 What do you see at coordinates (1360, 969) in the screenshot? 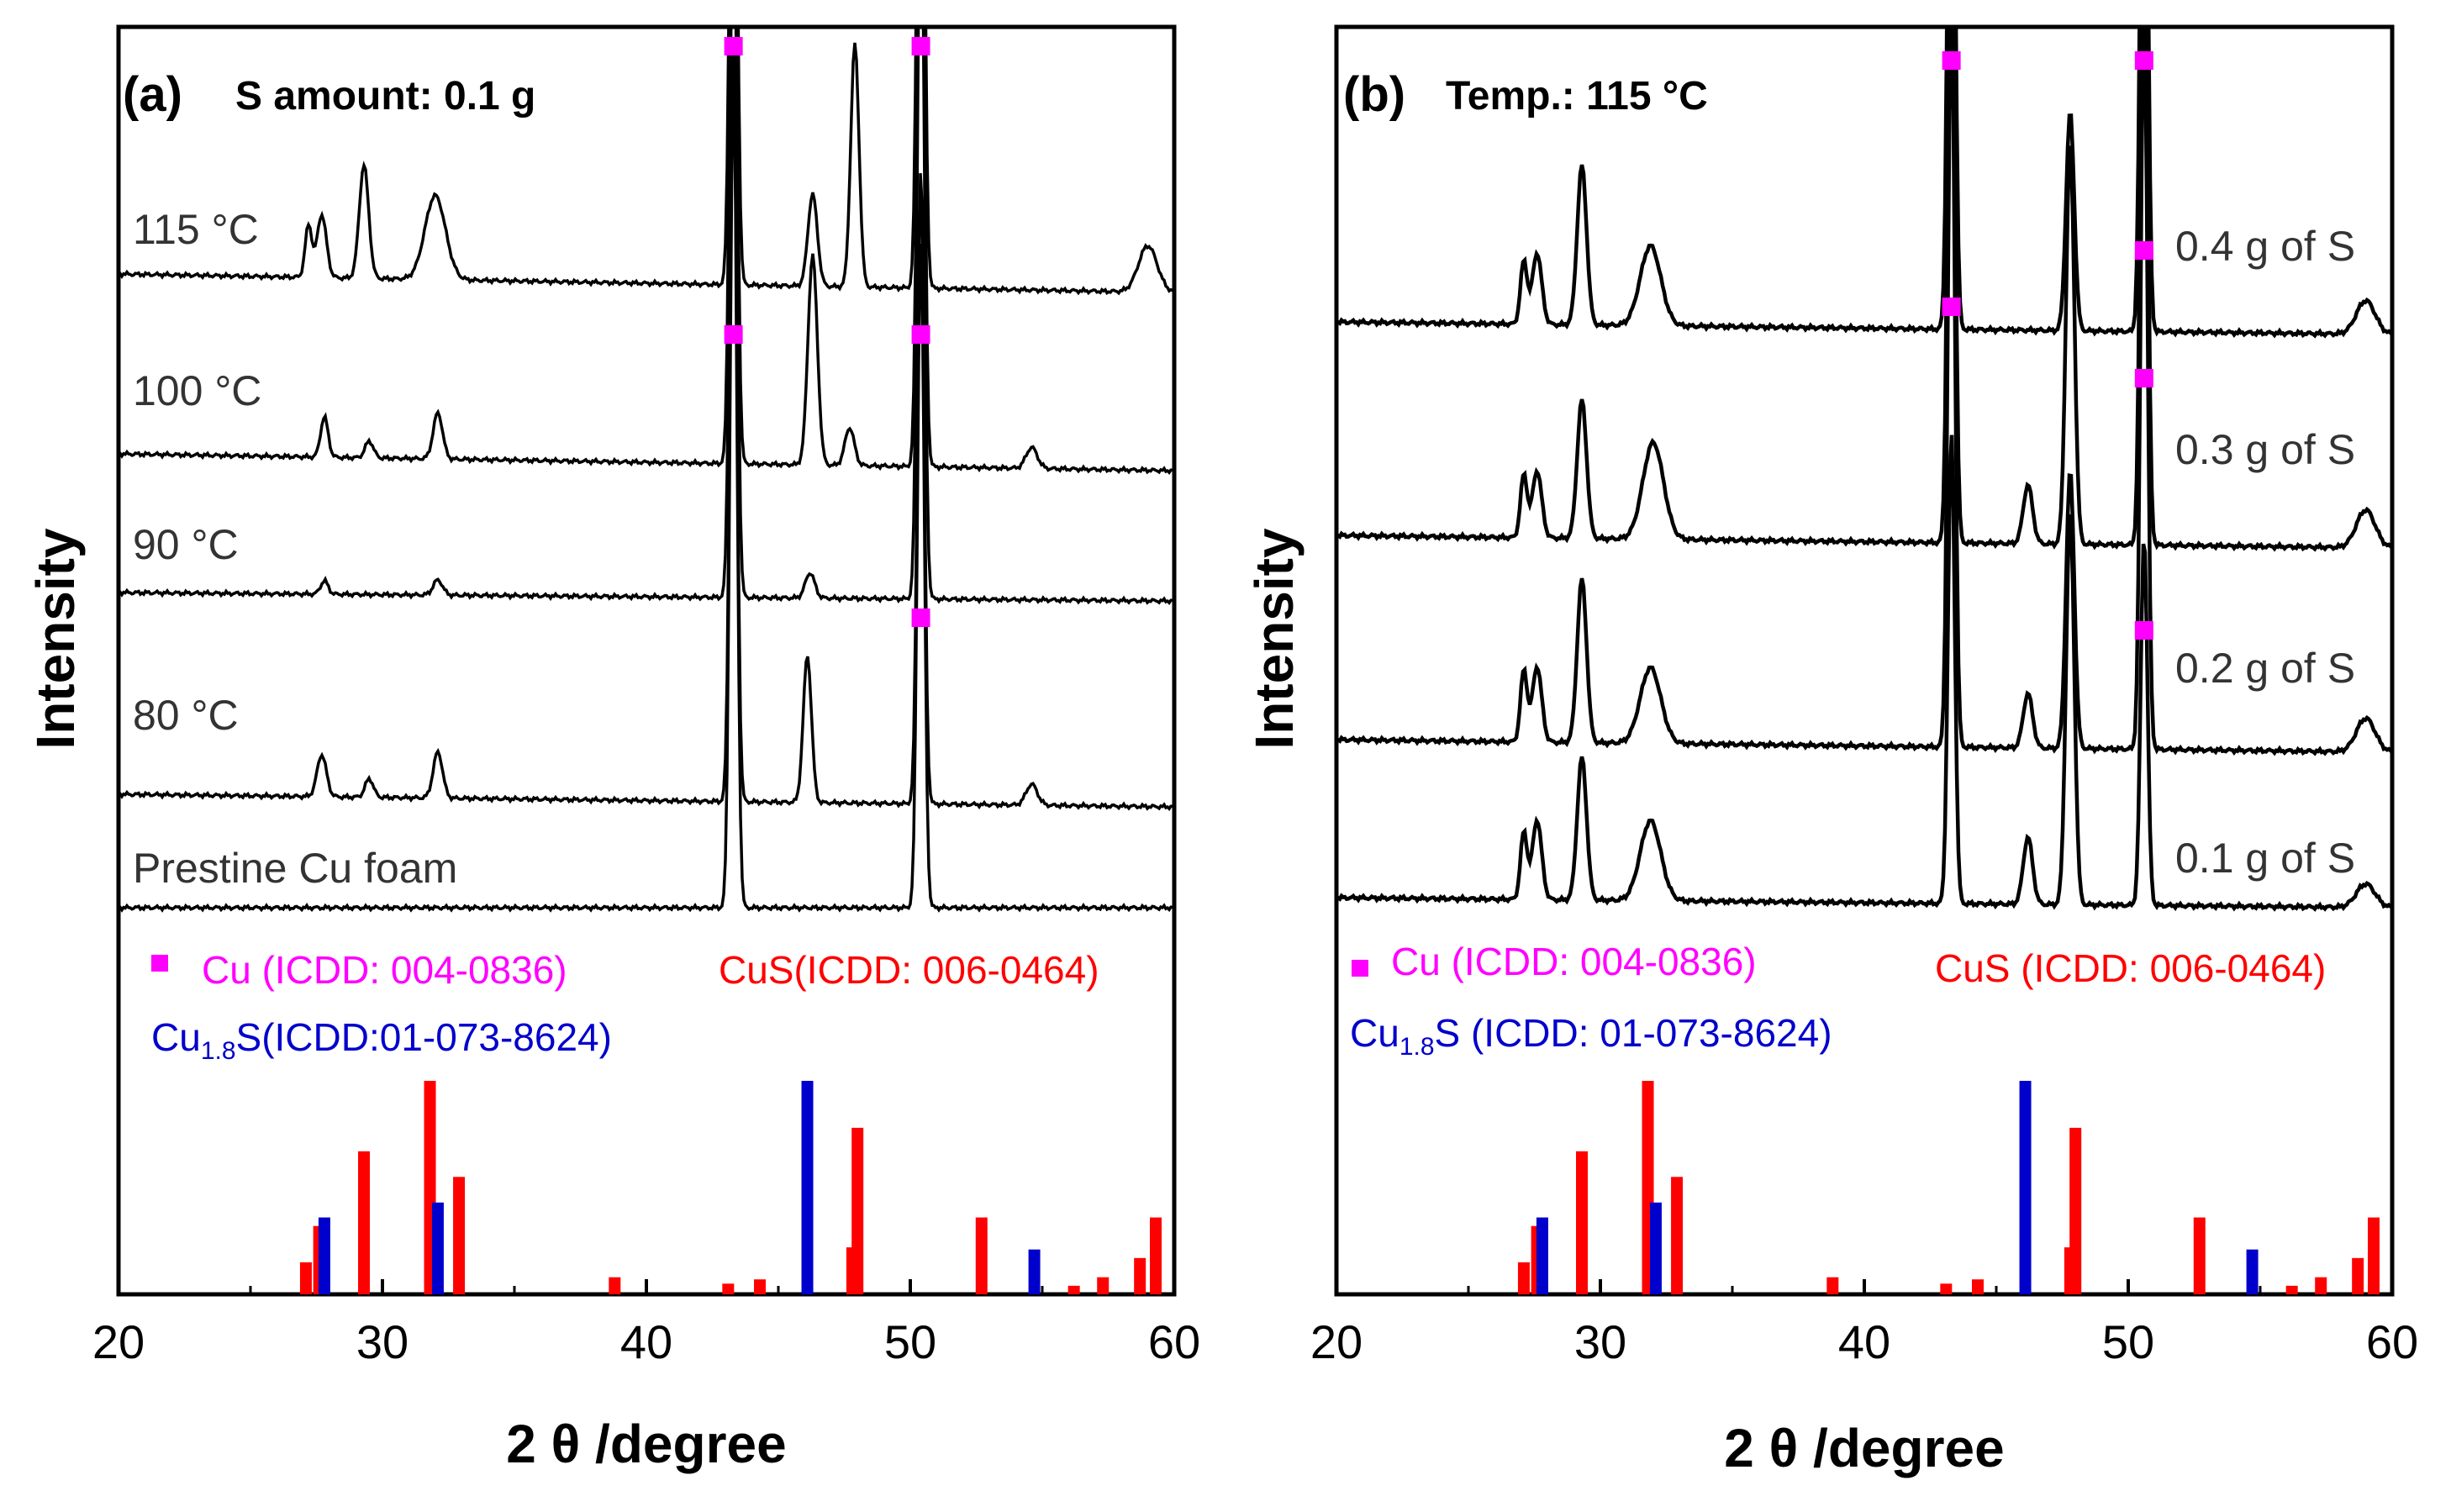
I see `panel-b-legend-cu-marker` at bounding box center [1360, 969].